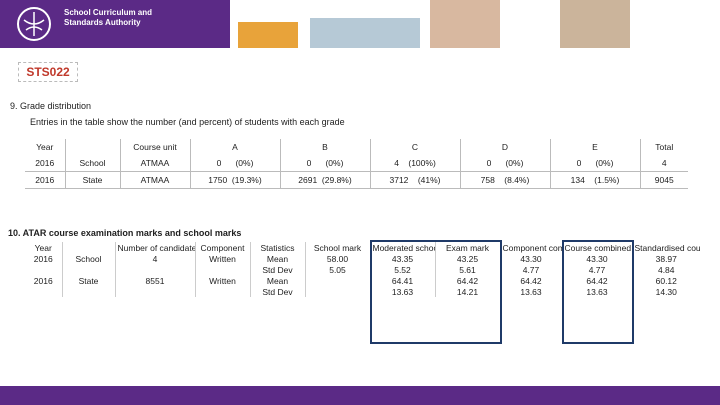 This screenshot has height=405, width=720. Describe the element at coordinates (665, 258) in the screenshot. I see `cell: 38.97` at that location.